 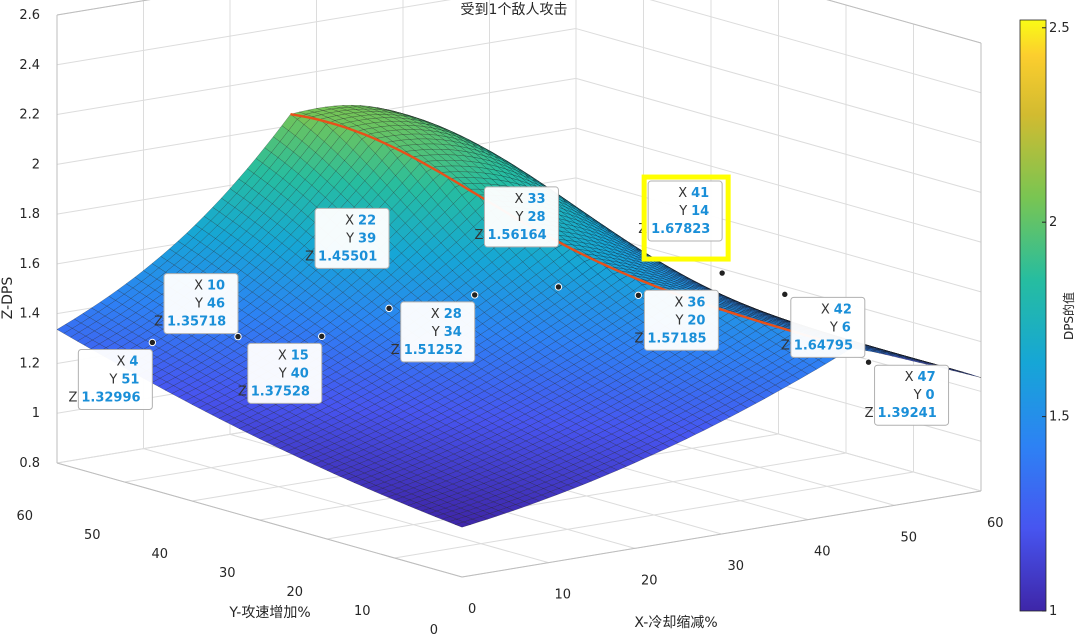 I want to click on data-tip-value: 41, so click(x=700, y=193).